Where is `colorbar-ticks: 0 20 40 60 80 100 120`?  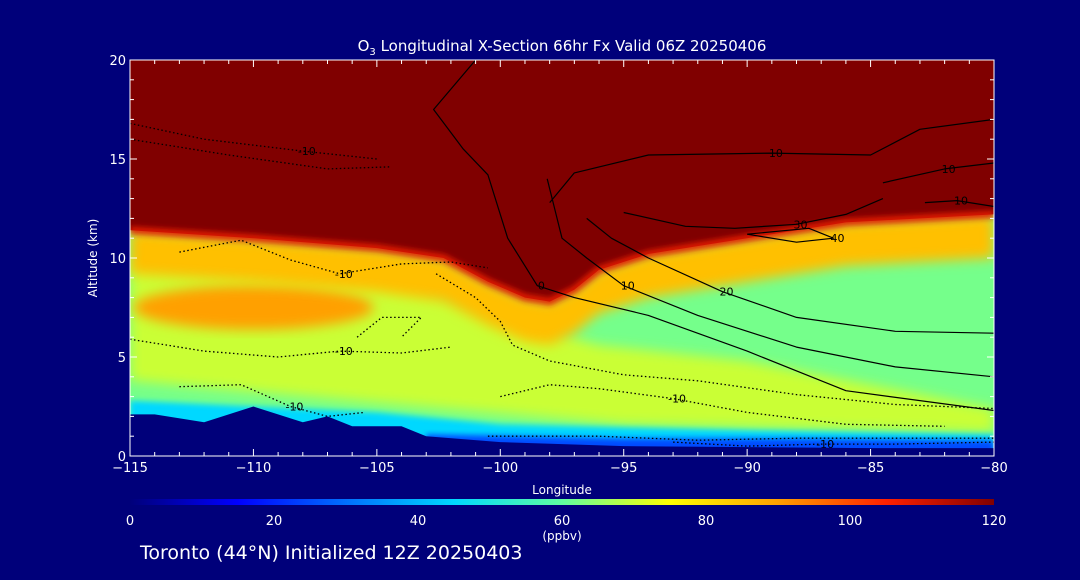 colorbar-ticks: 0 20 40 60 80 100 120 is located at coordinates (566, 521).